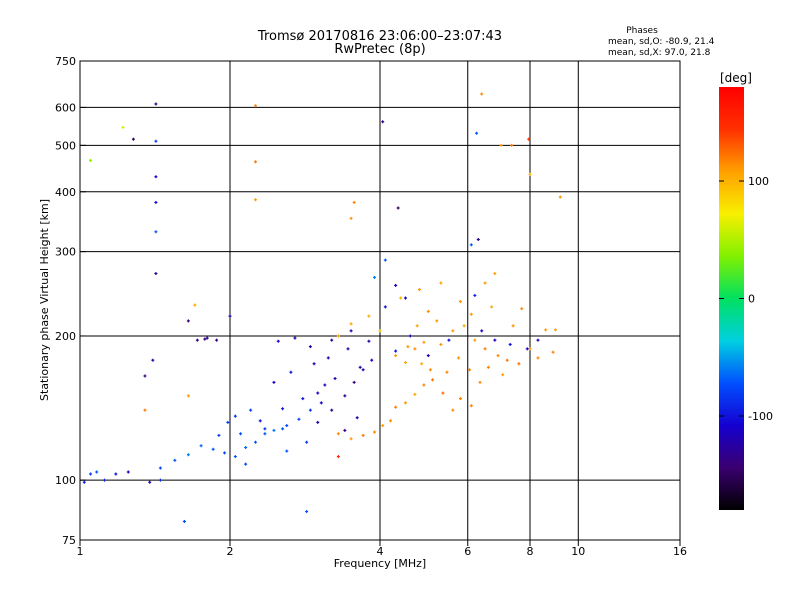  I want to click on y-tick-label: 750, so click(65, 61).